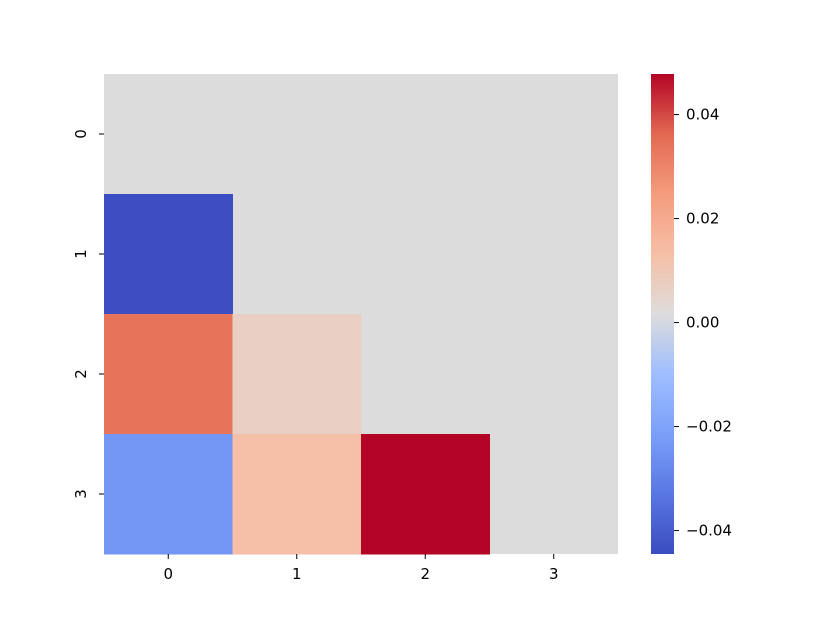  I want to click on x-axis-ticks: 0 1 2 3, so click(361, 568).